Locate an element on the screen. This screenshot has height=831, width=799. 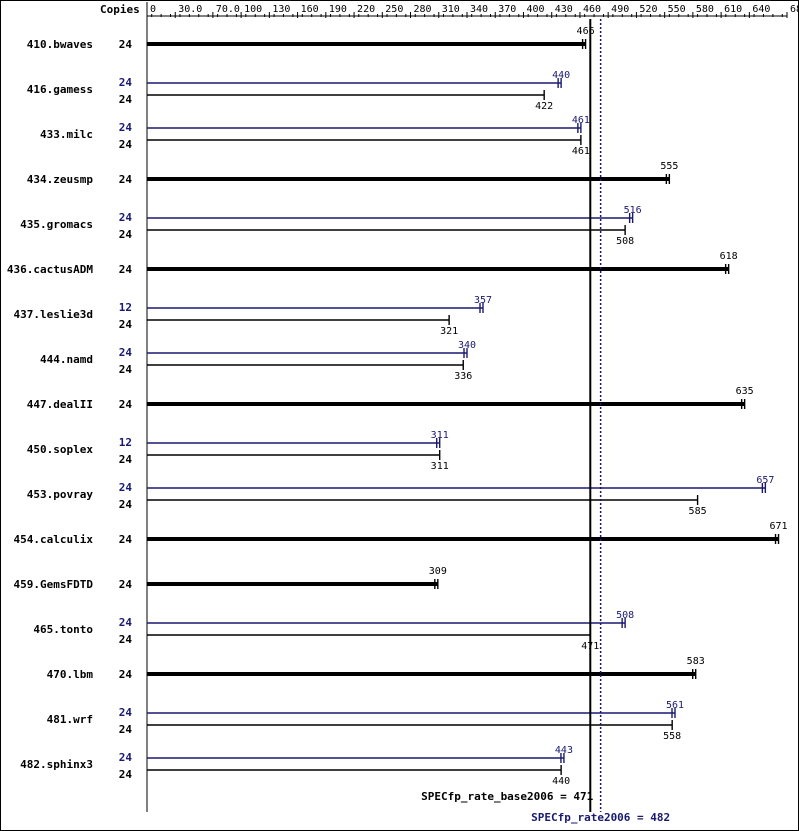
peak-value-label: 657 is located at coordinates (765, 480).